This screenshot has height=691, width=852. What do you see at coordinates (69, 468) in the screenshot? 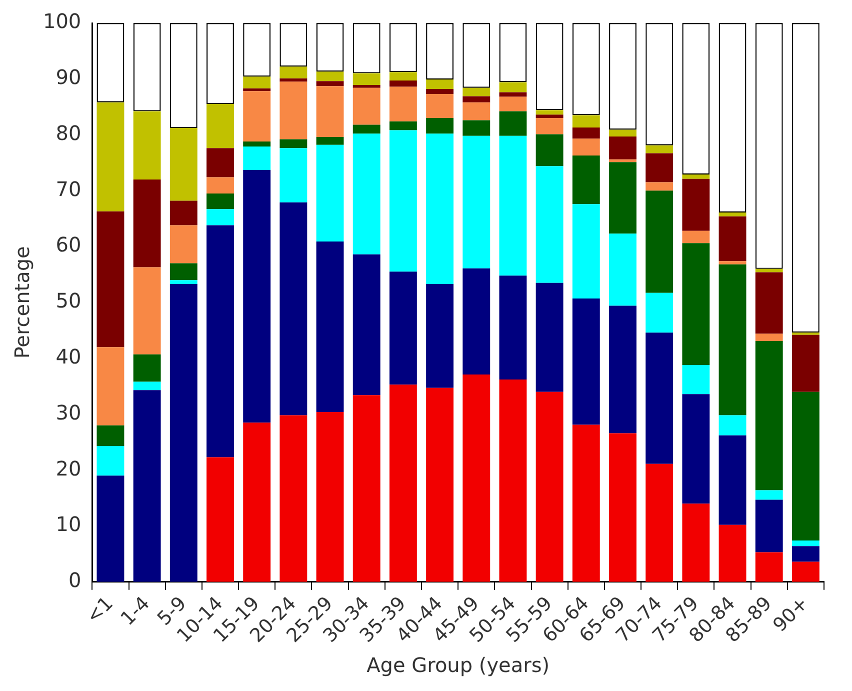
I see `y-tick-label: 20` at bounding box center [69, 468].